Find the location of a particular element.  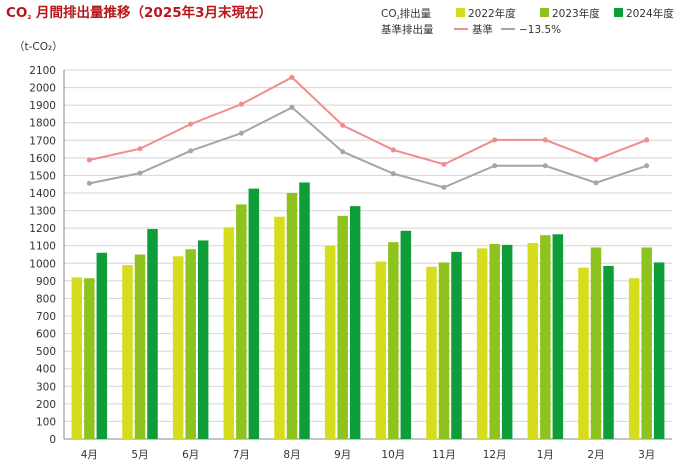

y-tick-label: 1200 is located at coordinates (42, 229).